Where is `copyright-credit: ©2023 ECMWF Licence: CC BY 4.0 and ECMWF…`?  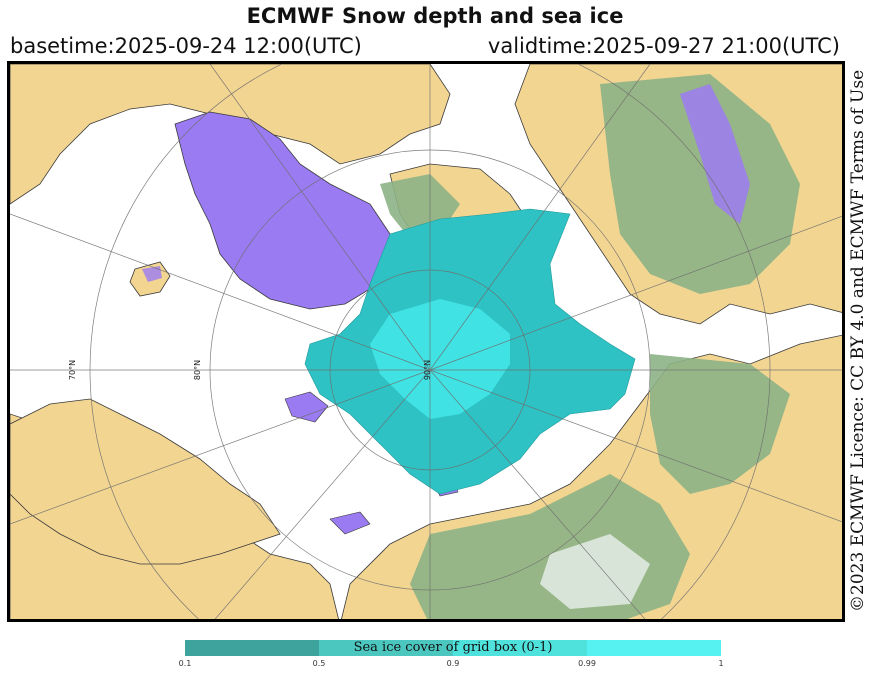
copyright-credit: ©2023 ECMWF Licence: CC BY 4.0 and ECMWF… is located at coordinates (858, 340).